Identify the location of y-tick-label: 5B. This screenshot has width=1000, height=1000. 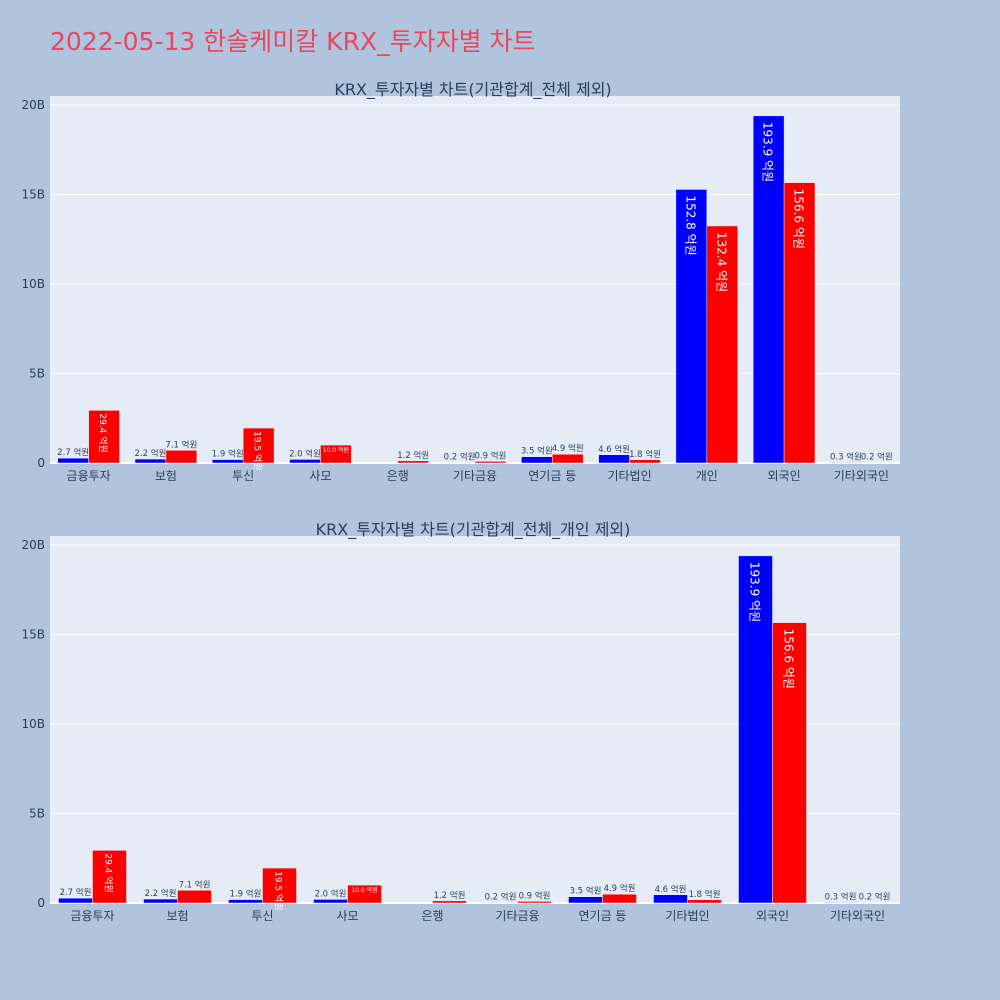
(37, 373).